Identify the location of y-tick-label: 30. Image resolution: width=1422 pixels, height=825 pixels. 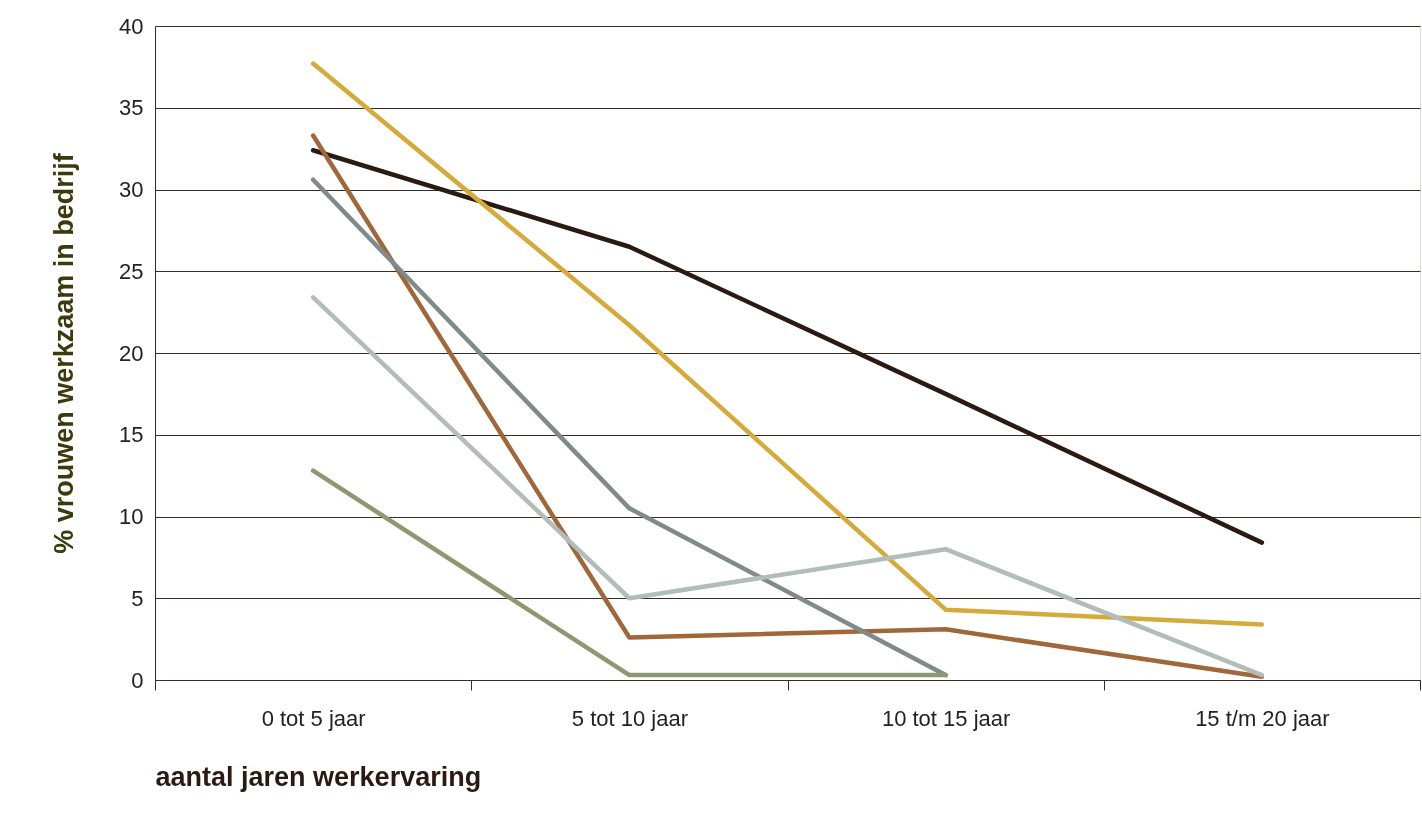
(131, 189).